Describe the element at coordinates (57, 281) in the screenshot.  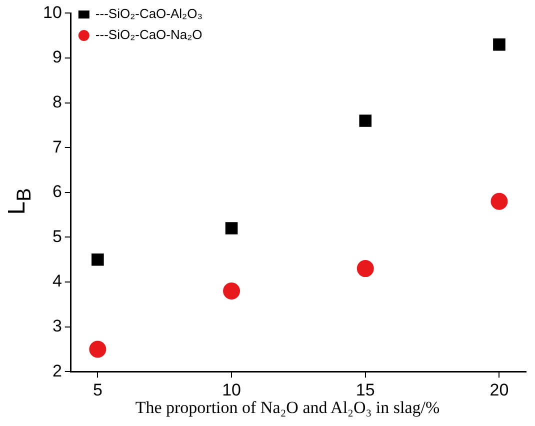
I see `y-tick-label: 4` at that location.